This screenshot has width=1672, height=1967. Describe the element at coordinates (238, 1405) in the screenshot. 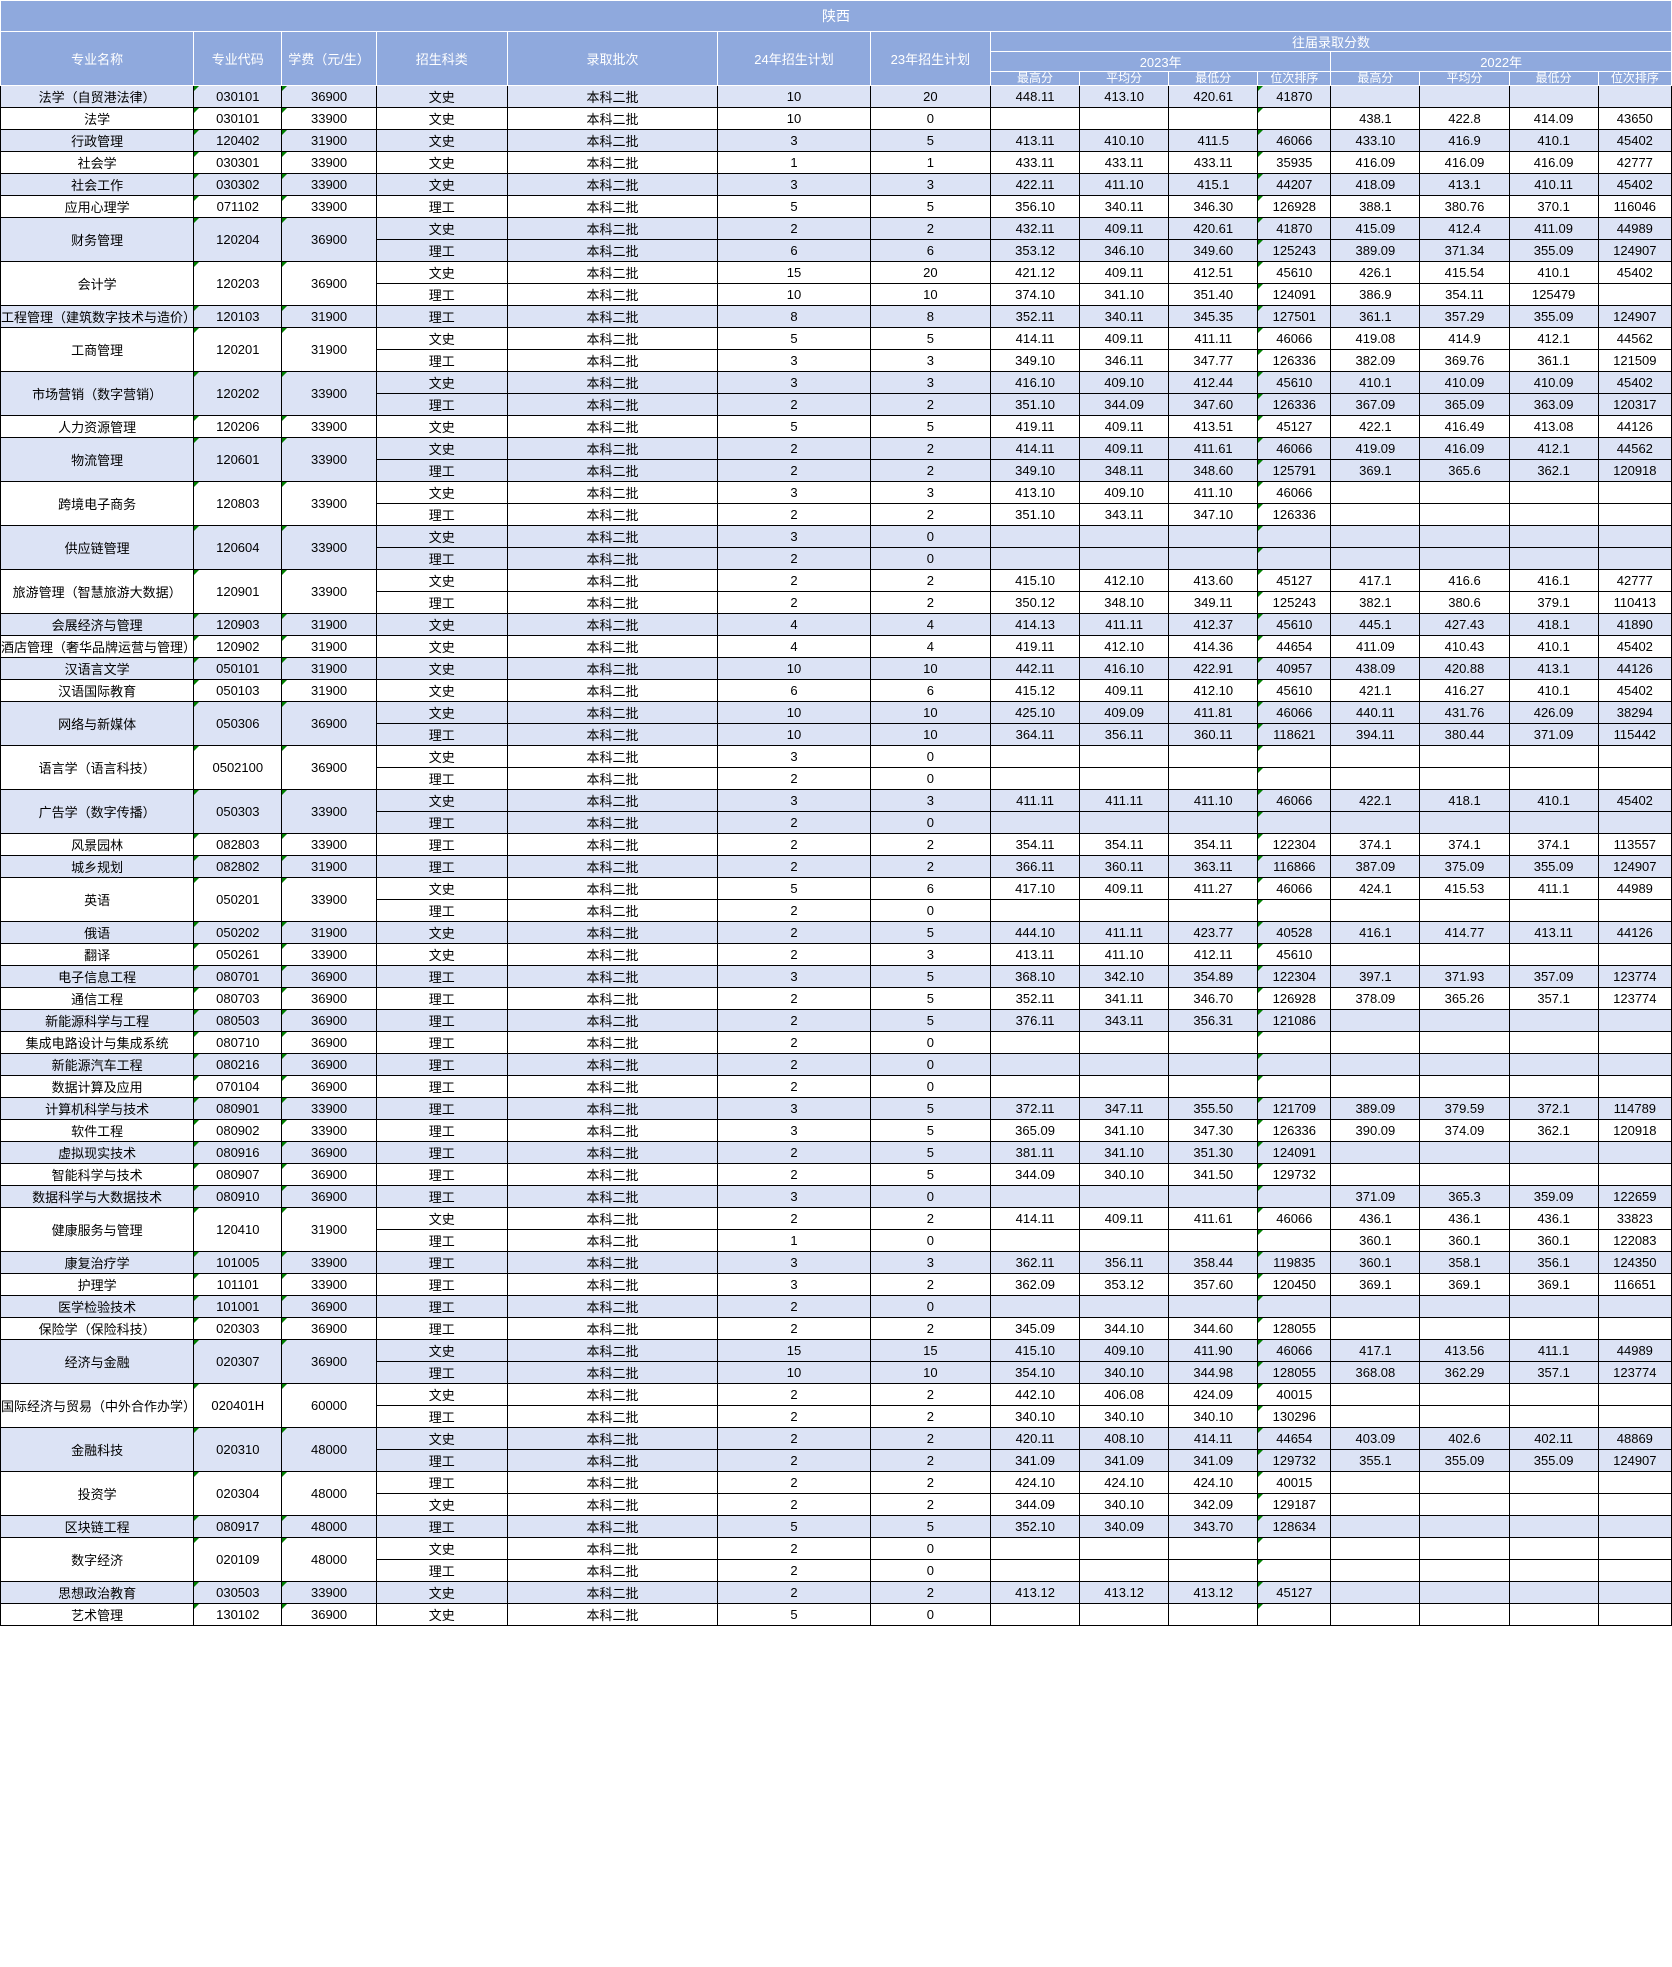

I see `cell-major-code: 020401H` at that location.